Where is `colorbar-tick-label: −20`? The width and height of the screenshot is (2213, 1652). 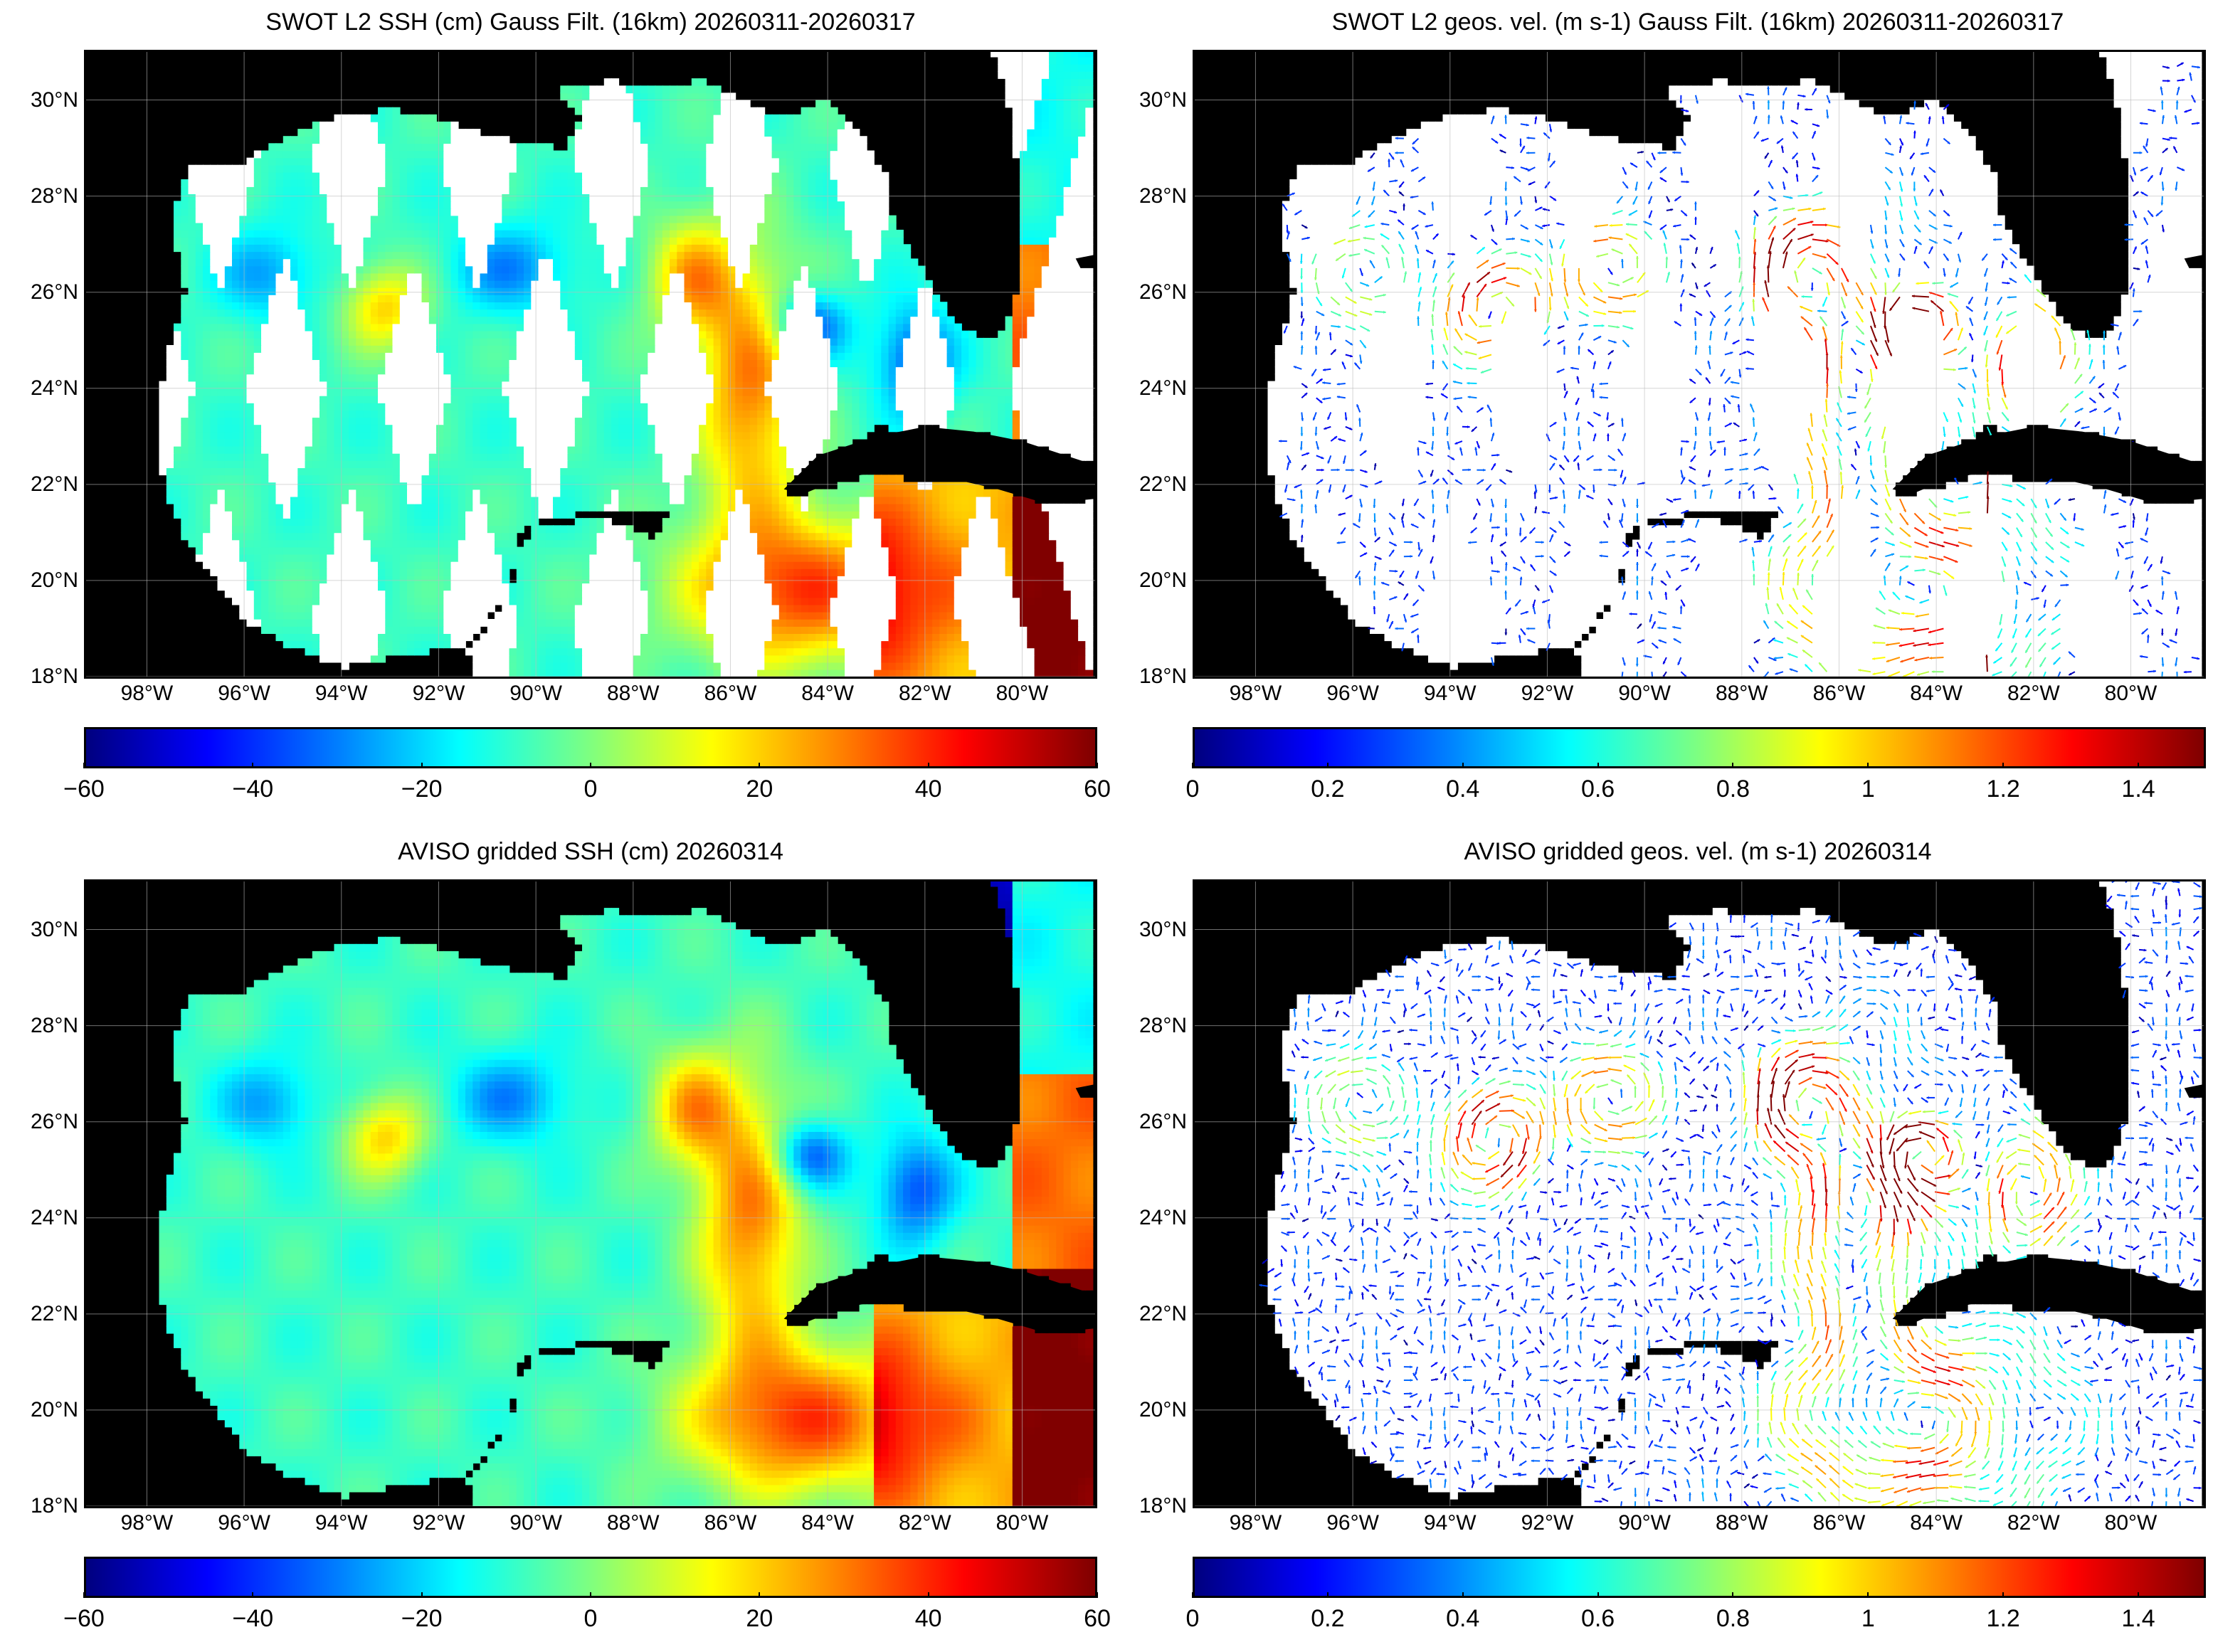 colorbar-tick-label: −20 is located at coordinates (422, 1619).